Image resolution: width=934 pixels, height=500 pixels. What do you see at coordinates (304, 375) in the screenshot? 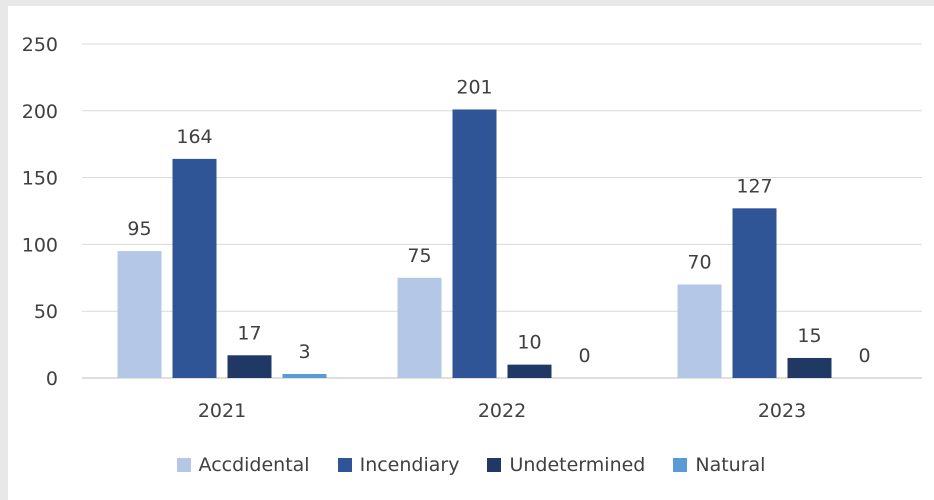
I see `bar-natural-2021` at bounding box center [304, 375].